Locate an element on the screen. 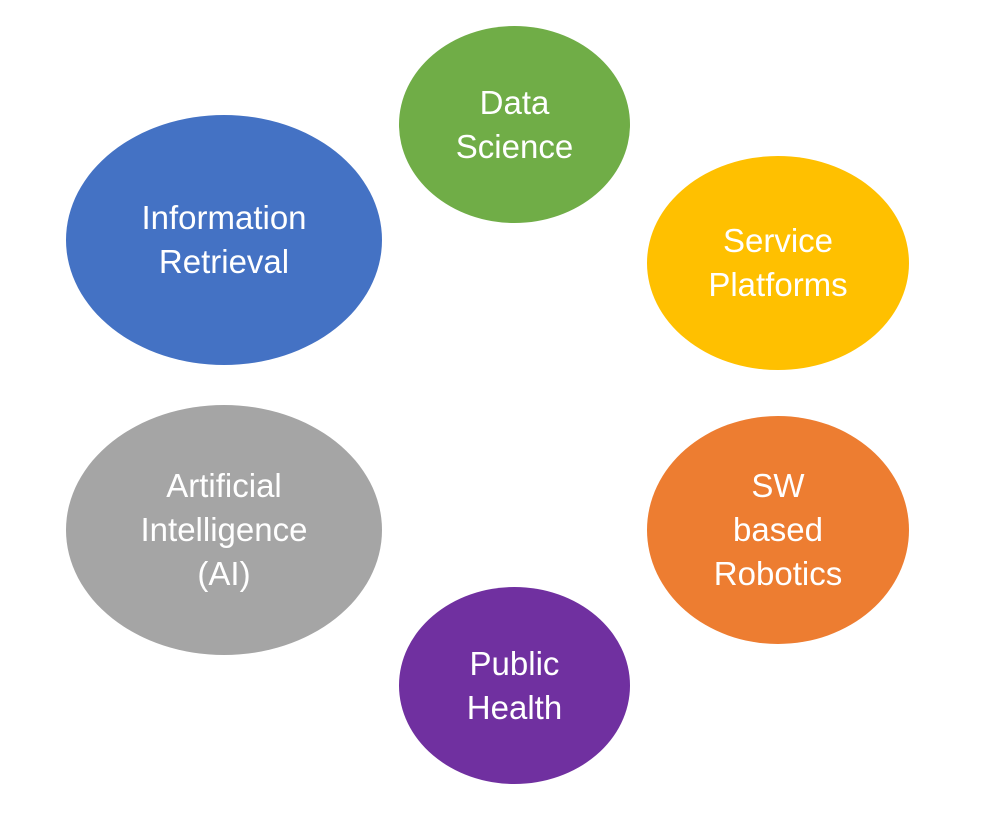 This screenshot has width=995, height=815. information-retrieval-bubble: Information Retrieval is located at coordinates (224, 240).